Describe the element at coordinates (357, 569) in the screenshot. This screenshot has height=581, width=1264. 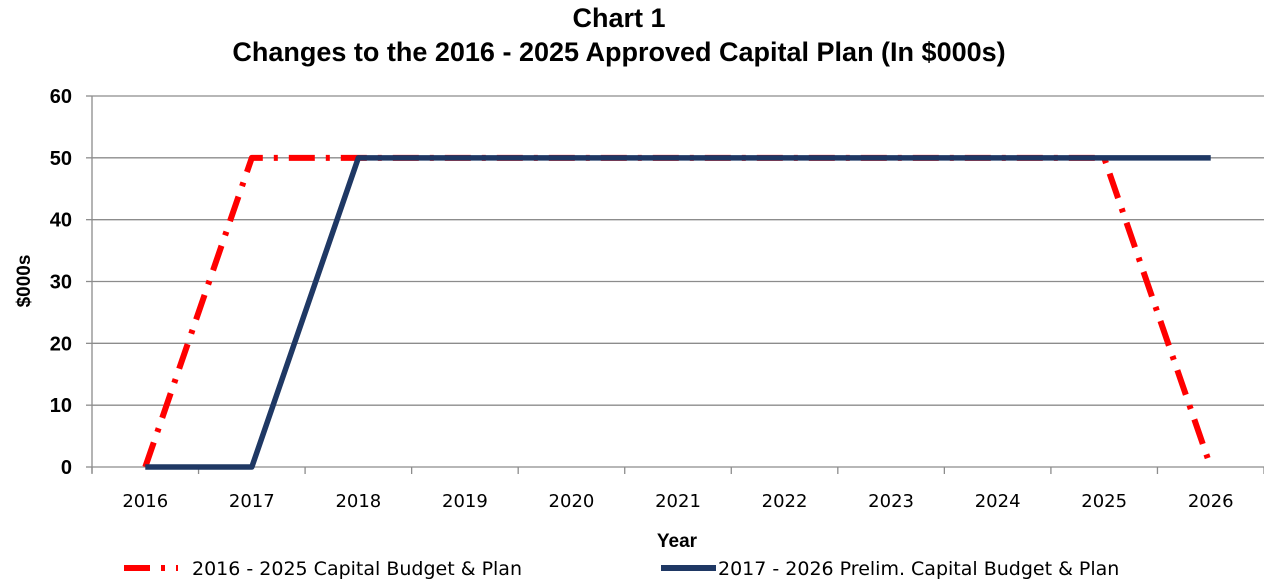
I see `legend-label-budget-plan: 2016 - 2025 Capital Budget & Plan` at that location.